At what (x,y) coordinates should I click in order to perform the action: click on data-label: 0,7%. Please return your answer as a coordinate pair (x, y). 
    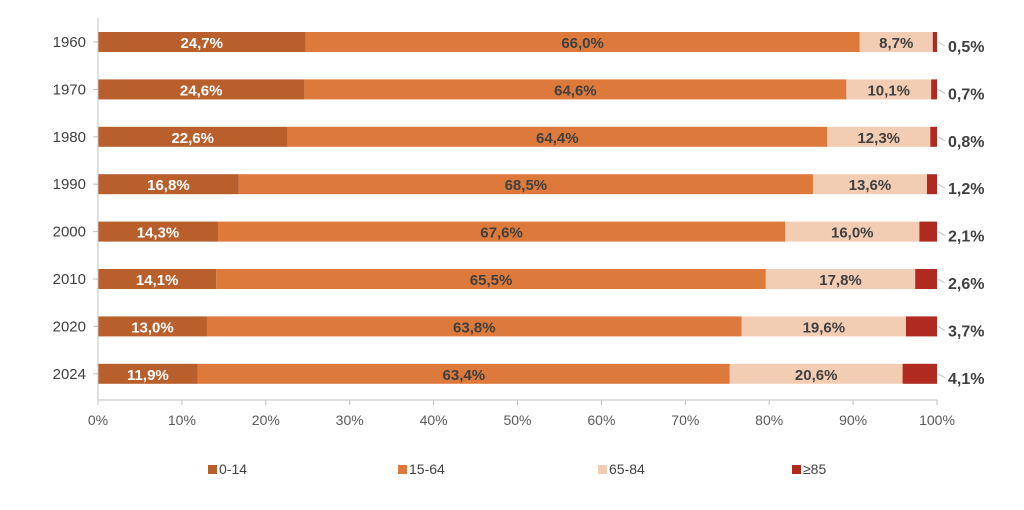
    Looking at the image, I should click on (966, 94).